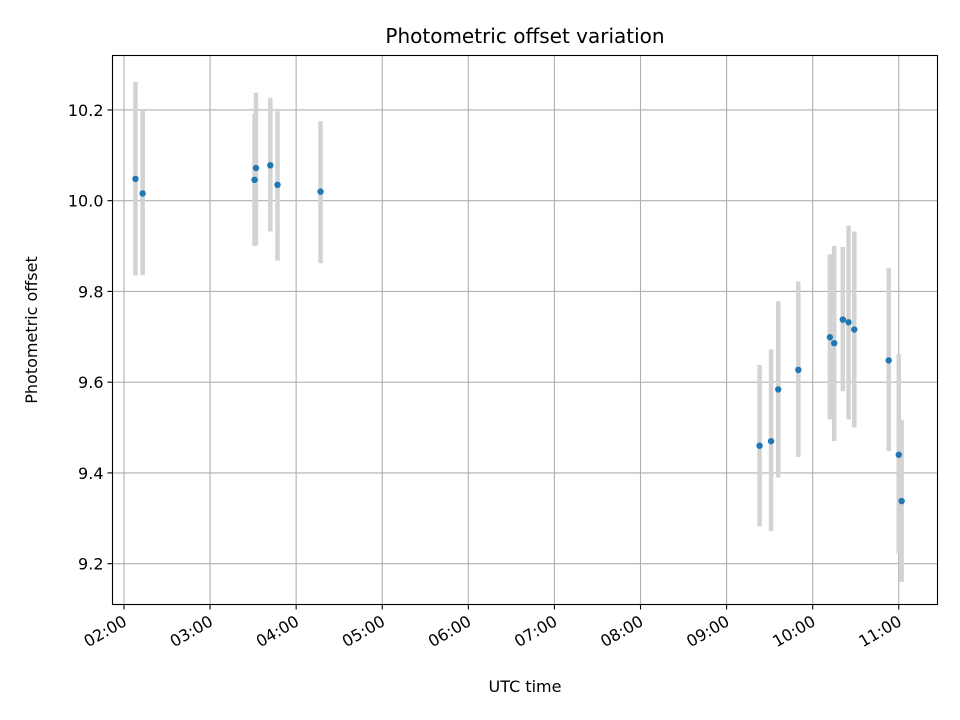  Describe the element at coordinates (31, 330) in the screenshot. I see `y-axis-label: Photometric offset` at that location.